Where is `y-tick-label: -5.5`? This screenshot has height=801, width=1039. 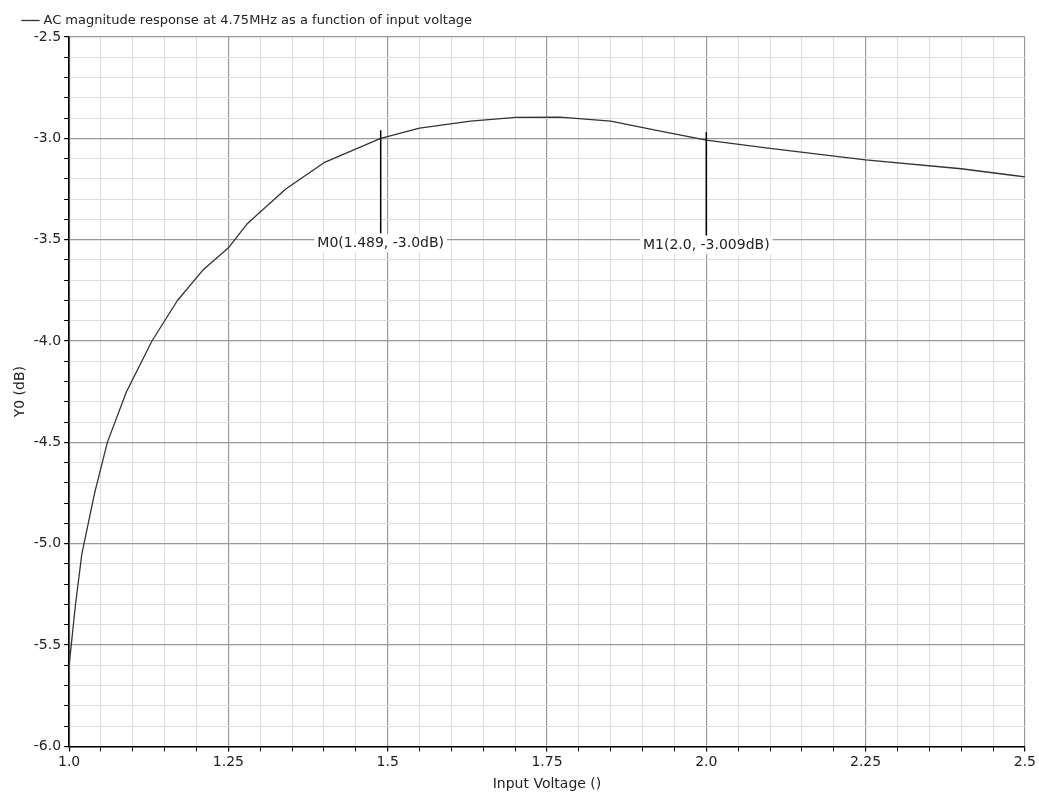 y-tick-label: -5.5 is located at coordinates (47, 643).